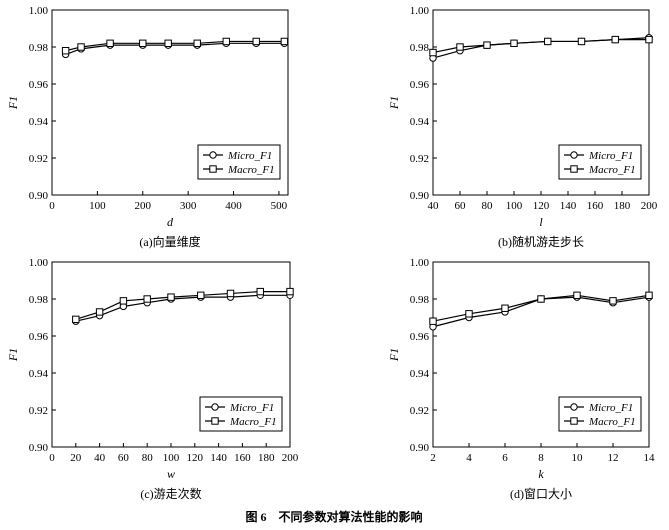 The width and height of the screenshot is (669, 530). Describe the element at coordinates (333, 516) in the screenshot. I see `figure-caption: 图 6 不同参数对算法性能的影响` at that location.